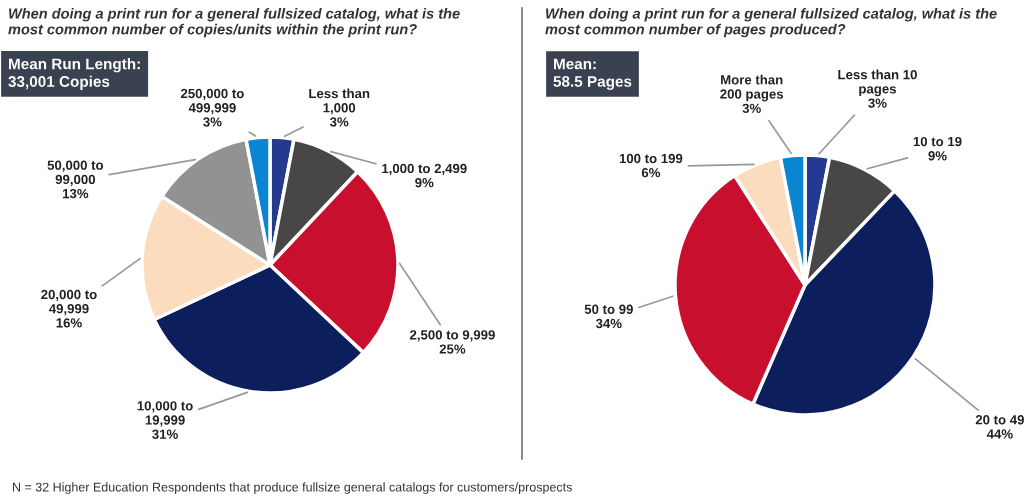 The height and width of the screenshot is (504, 1030). What do you see at coordinates (651, 173) in the screenshot?
I see `data-label: 6%` at bounding box center [651, 173].